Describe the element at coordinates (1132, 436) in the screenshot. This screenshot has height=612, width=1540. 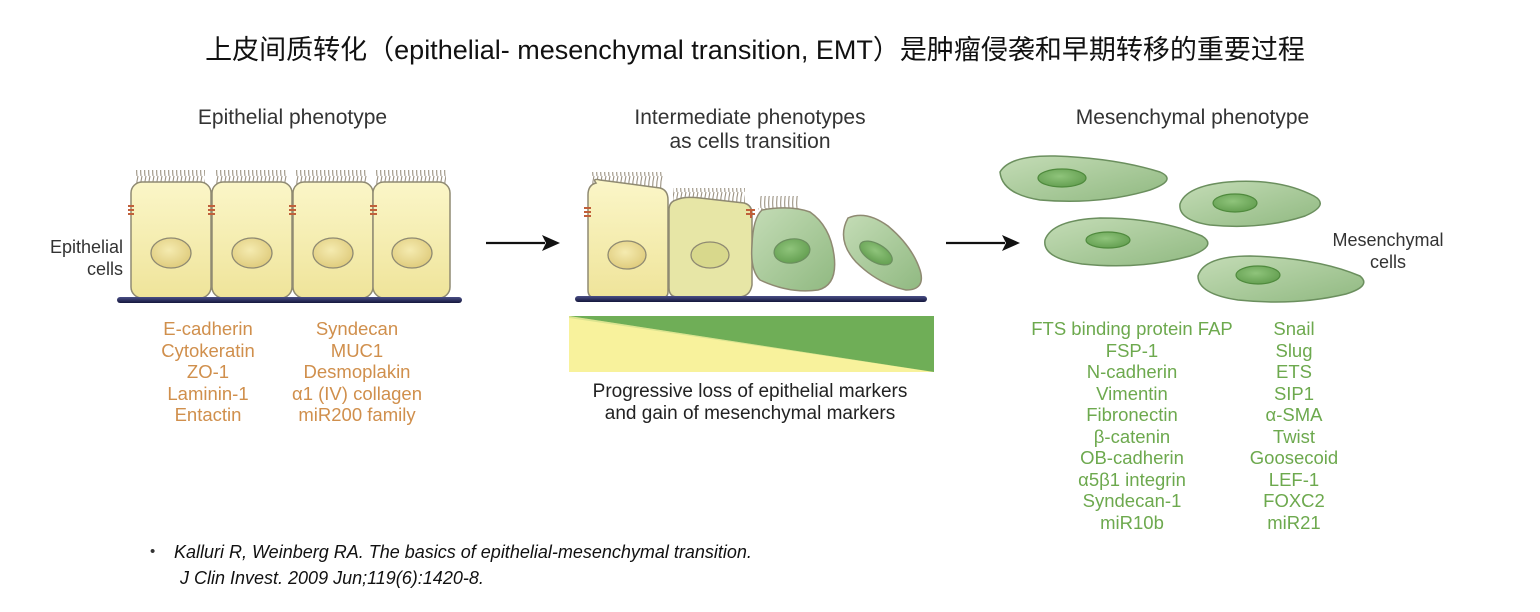
I see `marker-item: β-catenin` at that location.